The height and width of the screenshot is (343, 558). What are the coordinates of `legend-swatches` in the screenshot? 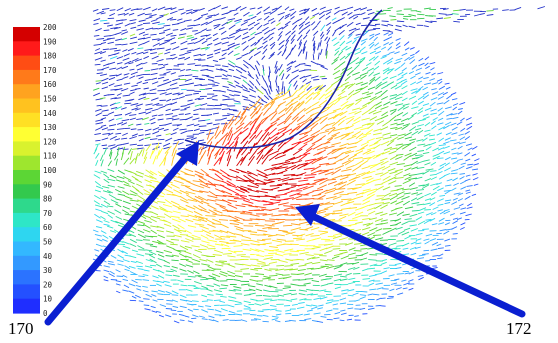 It's located at (26, 170).